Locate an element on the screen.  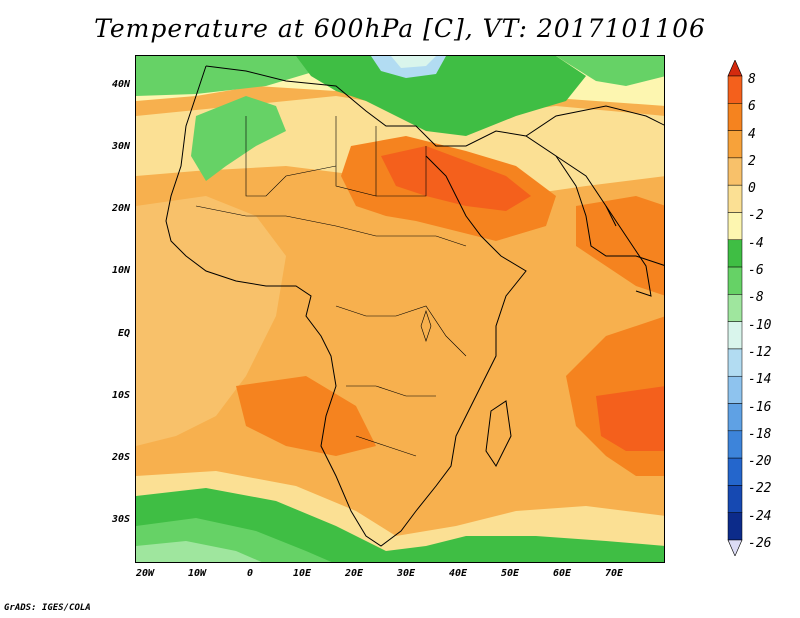
contour-band-neg6-neg4-atlantic-north is located at coordinates (226, 76).